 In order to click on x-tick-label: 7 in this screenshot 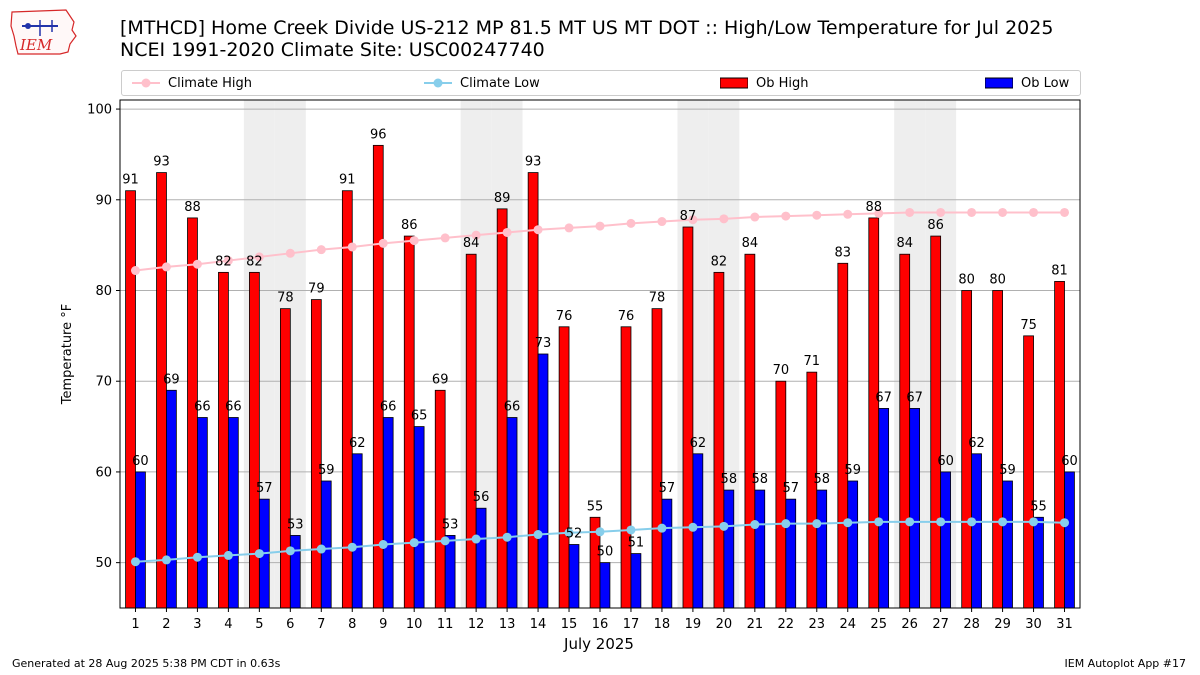, I will do `click(321, 624)`.